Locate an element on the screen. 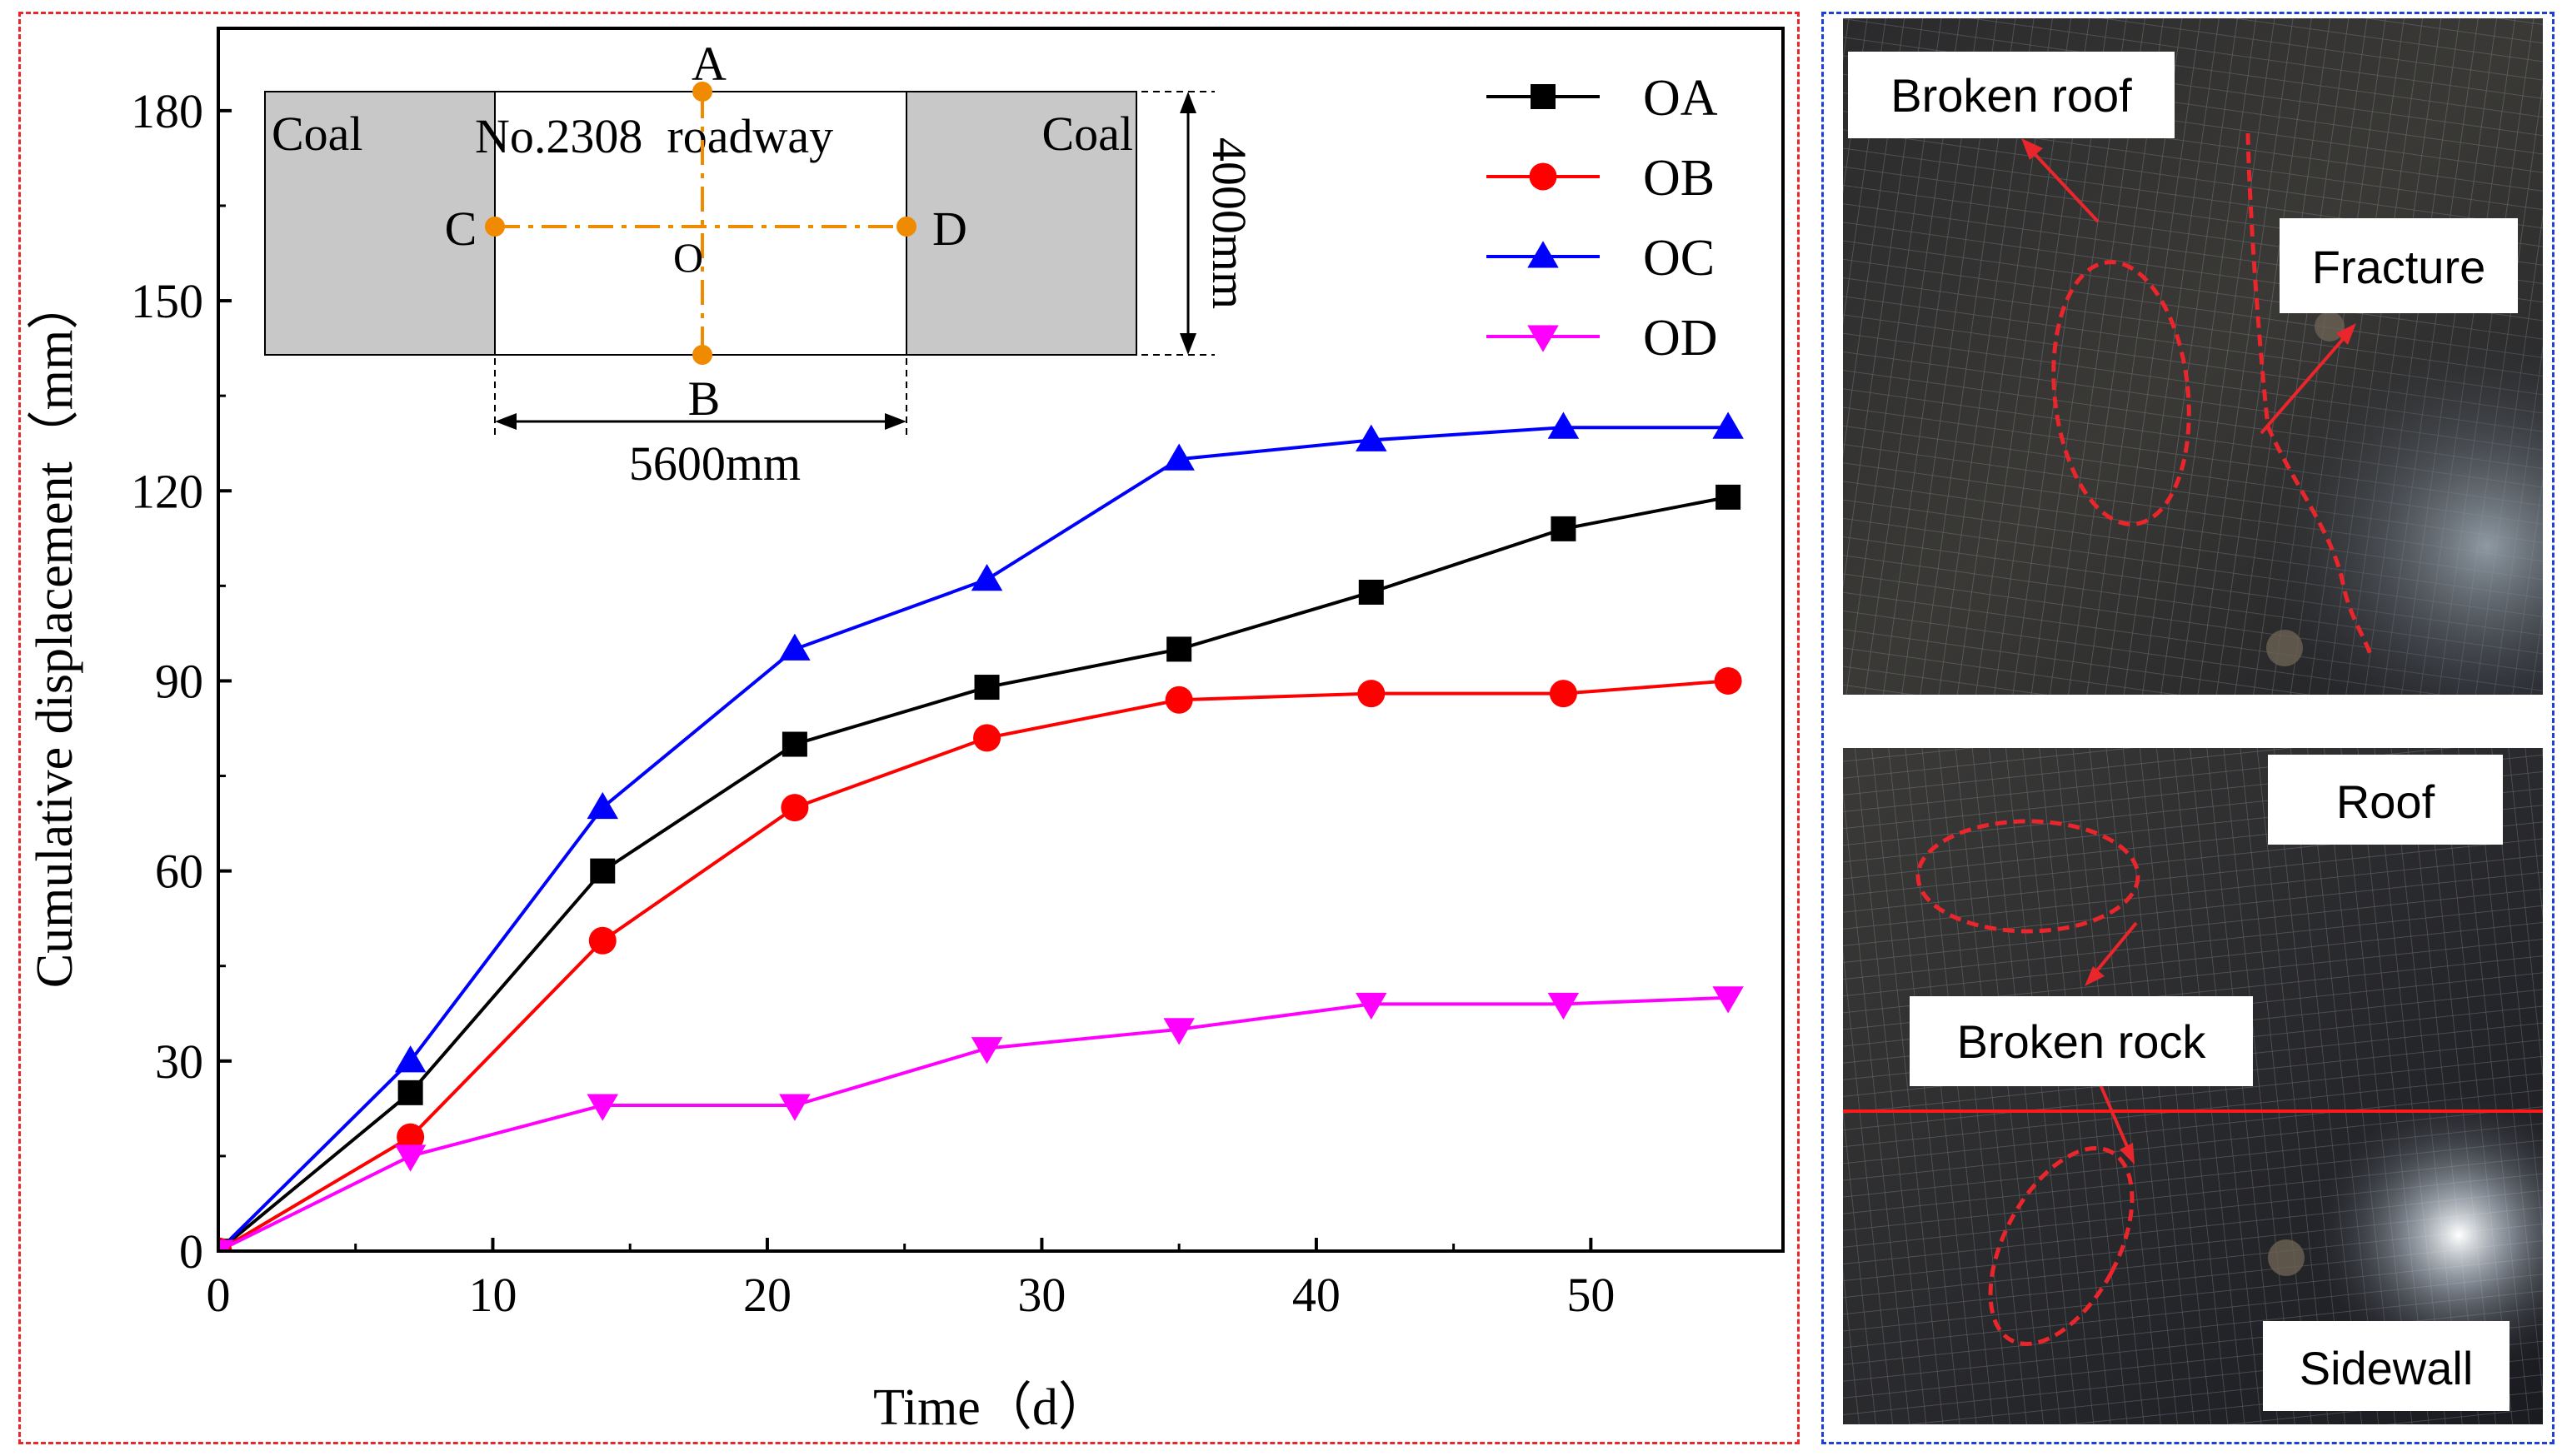 The height and width of the screenshot is (1456, 2567). photo-bottom: Roof Broken rock Sidewall is located at coordinates (2193, 1086).